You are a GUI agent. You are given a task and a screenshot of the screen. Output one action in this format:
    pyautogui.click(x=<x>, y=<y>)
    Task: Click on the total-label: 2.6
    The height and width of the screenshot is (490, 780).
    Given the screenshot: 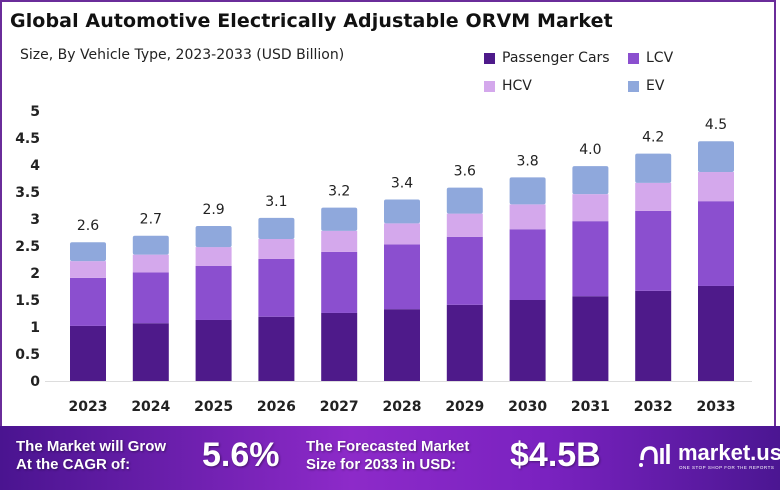 What is the action you would take?
    pyautogui.click(x=88, y=226)
    